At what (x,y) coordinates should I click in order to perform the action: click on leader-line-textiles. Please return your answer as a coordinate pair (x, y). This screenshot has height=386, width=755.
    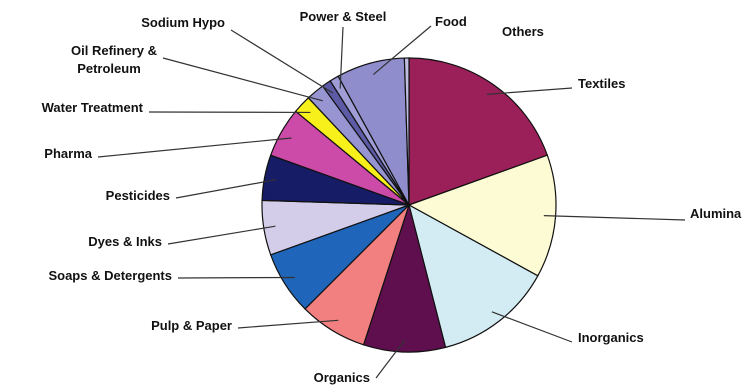
    Looking at the image, I should click on (529, 91).